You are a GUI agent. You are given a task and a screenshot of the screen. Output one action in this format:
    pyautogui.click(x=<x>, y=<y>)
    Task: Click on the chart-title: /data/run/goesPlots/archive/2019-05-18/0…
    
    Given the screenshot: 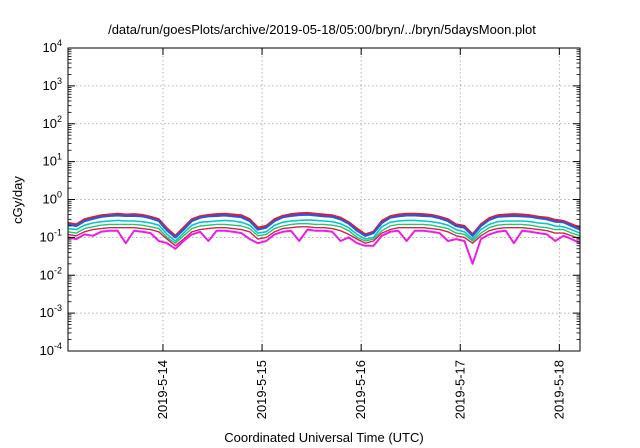 What is the action you would take?
    pyautogui.click(x=322, y=29)
    